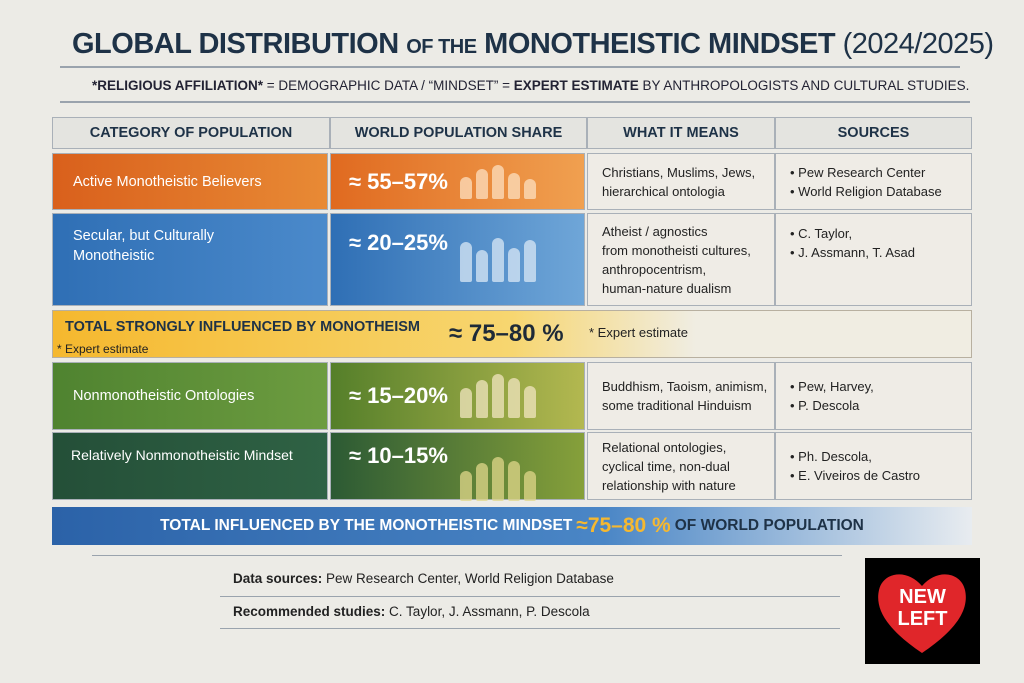  What do you see at coordinates (457, 396) in the screenshot?
I see `share-cell: ≈ 15–20%` at bounding box center [457, 396].